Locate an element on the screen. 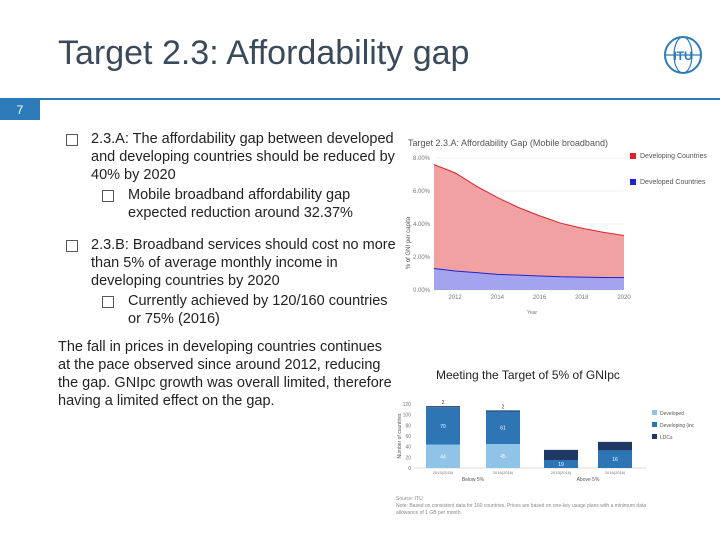 Image resolution: width=720 pixels, height=540 pixels. chart1-line-developing is located at coordinates (529, 200).